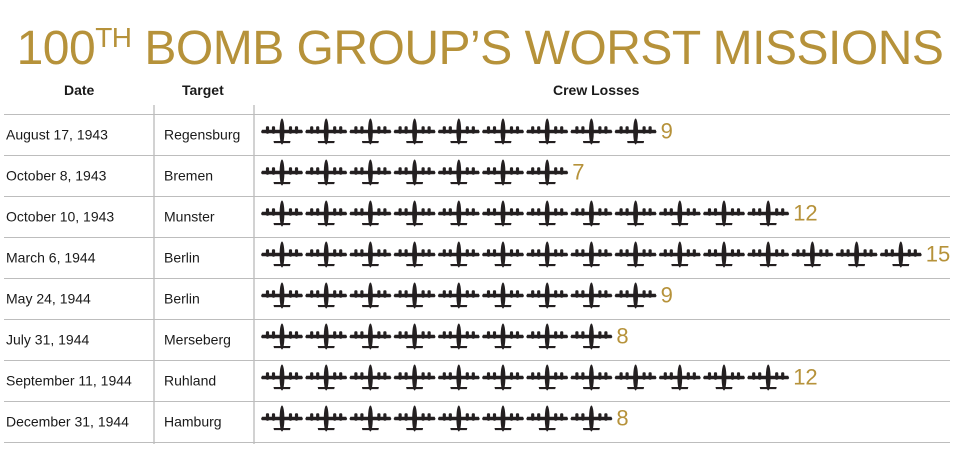  I want to click on date-cell: October 8, 1943, so click(56, 176).